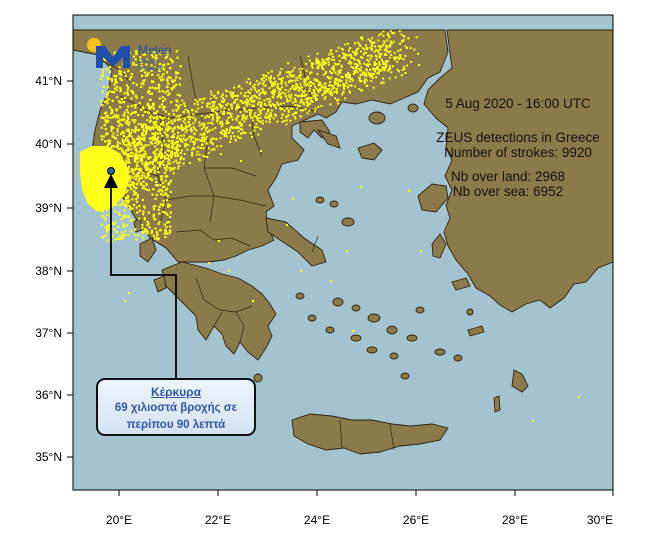 The width and height of the screenshot is (650, 551). I want to click on island-euboea, so click(296, 242).